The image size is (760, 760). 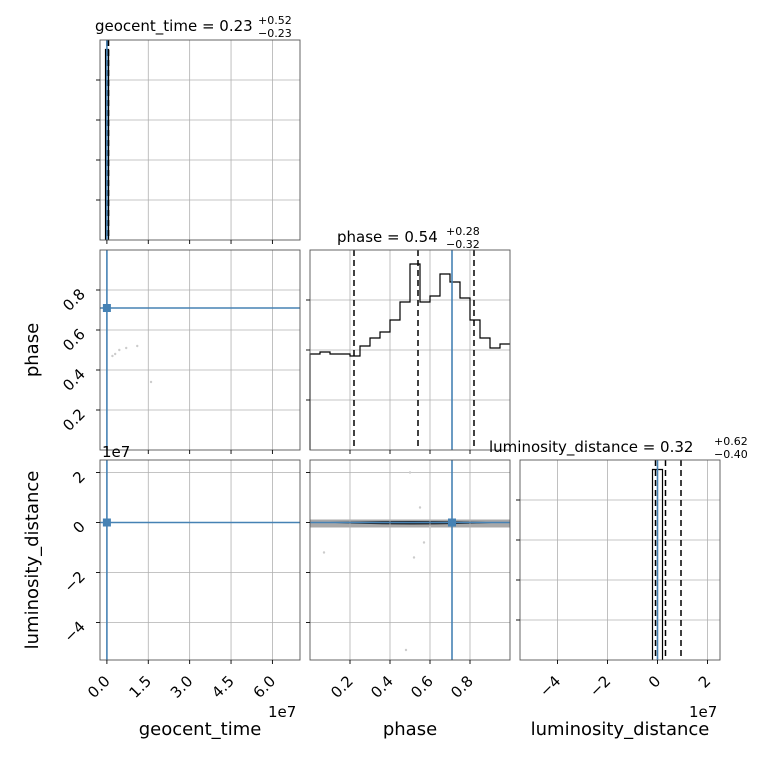 I want to click on yticklabel-luminosity_distance-1: −2, so click(x=74, y=582).